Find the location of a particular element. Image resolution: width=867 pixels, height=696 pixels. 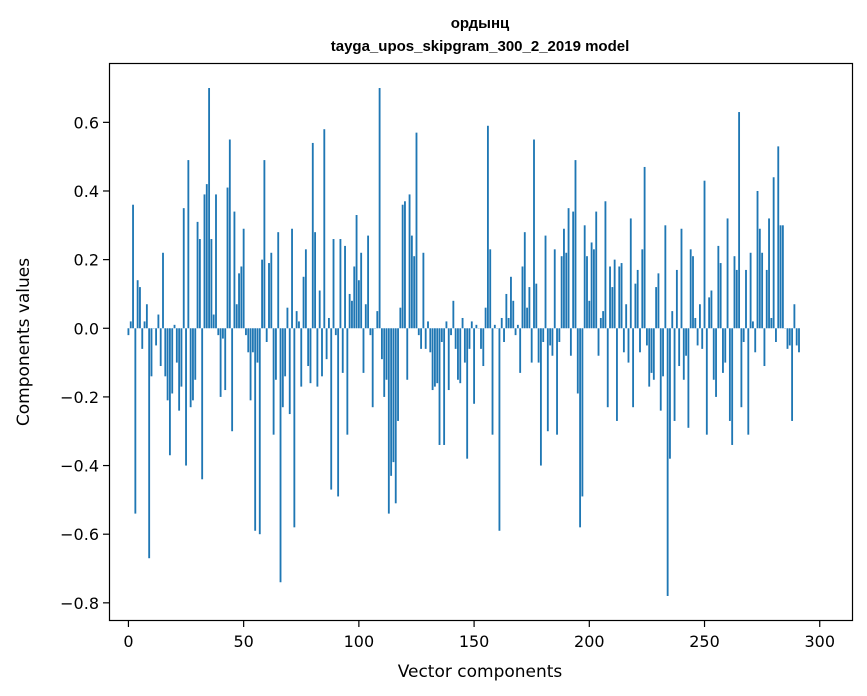

x-axis-ticks: 0 50 100 150 200 250 300 is located at coordinates (479, 635).